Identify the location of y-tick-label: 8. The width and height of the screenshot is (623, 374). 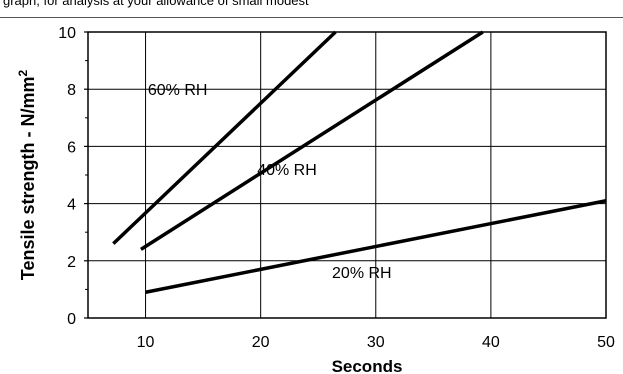
(71, 90).